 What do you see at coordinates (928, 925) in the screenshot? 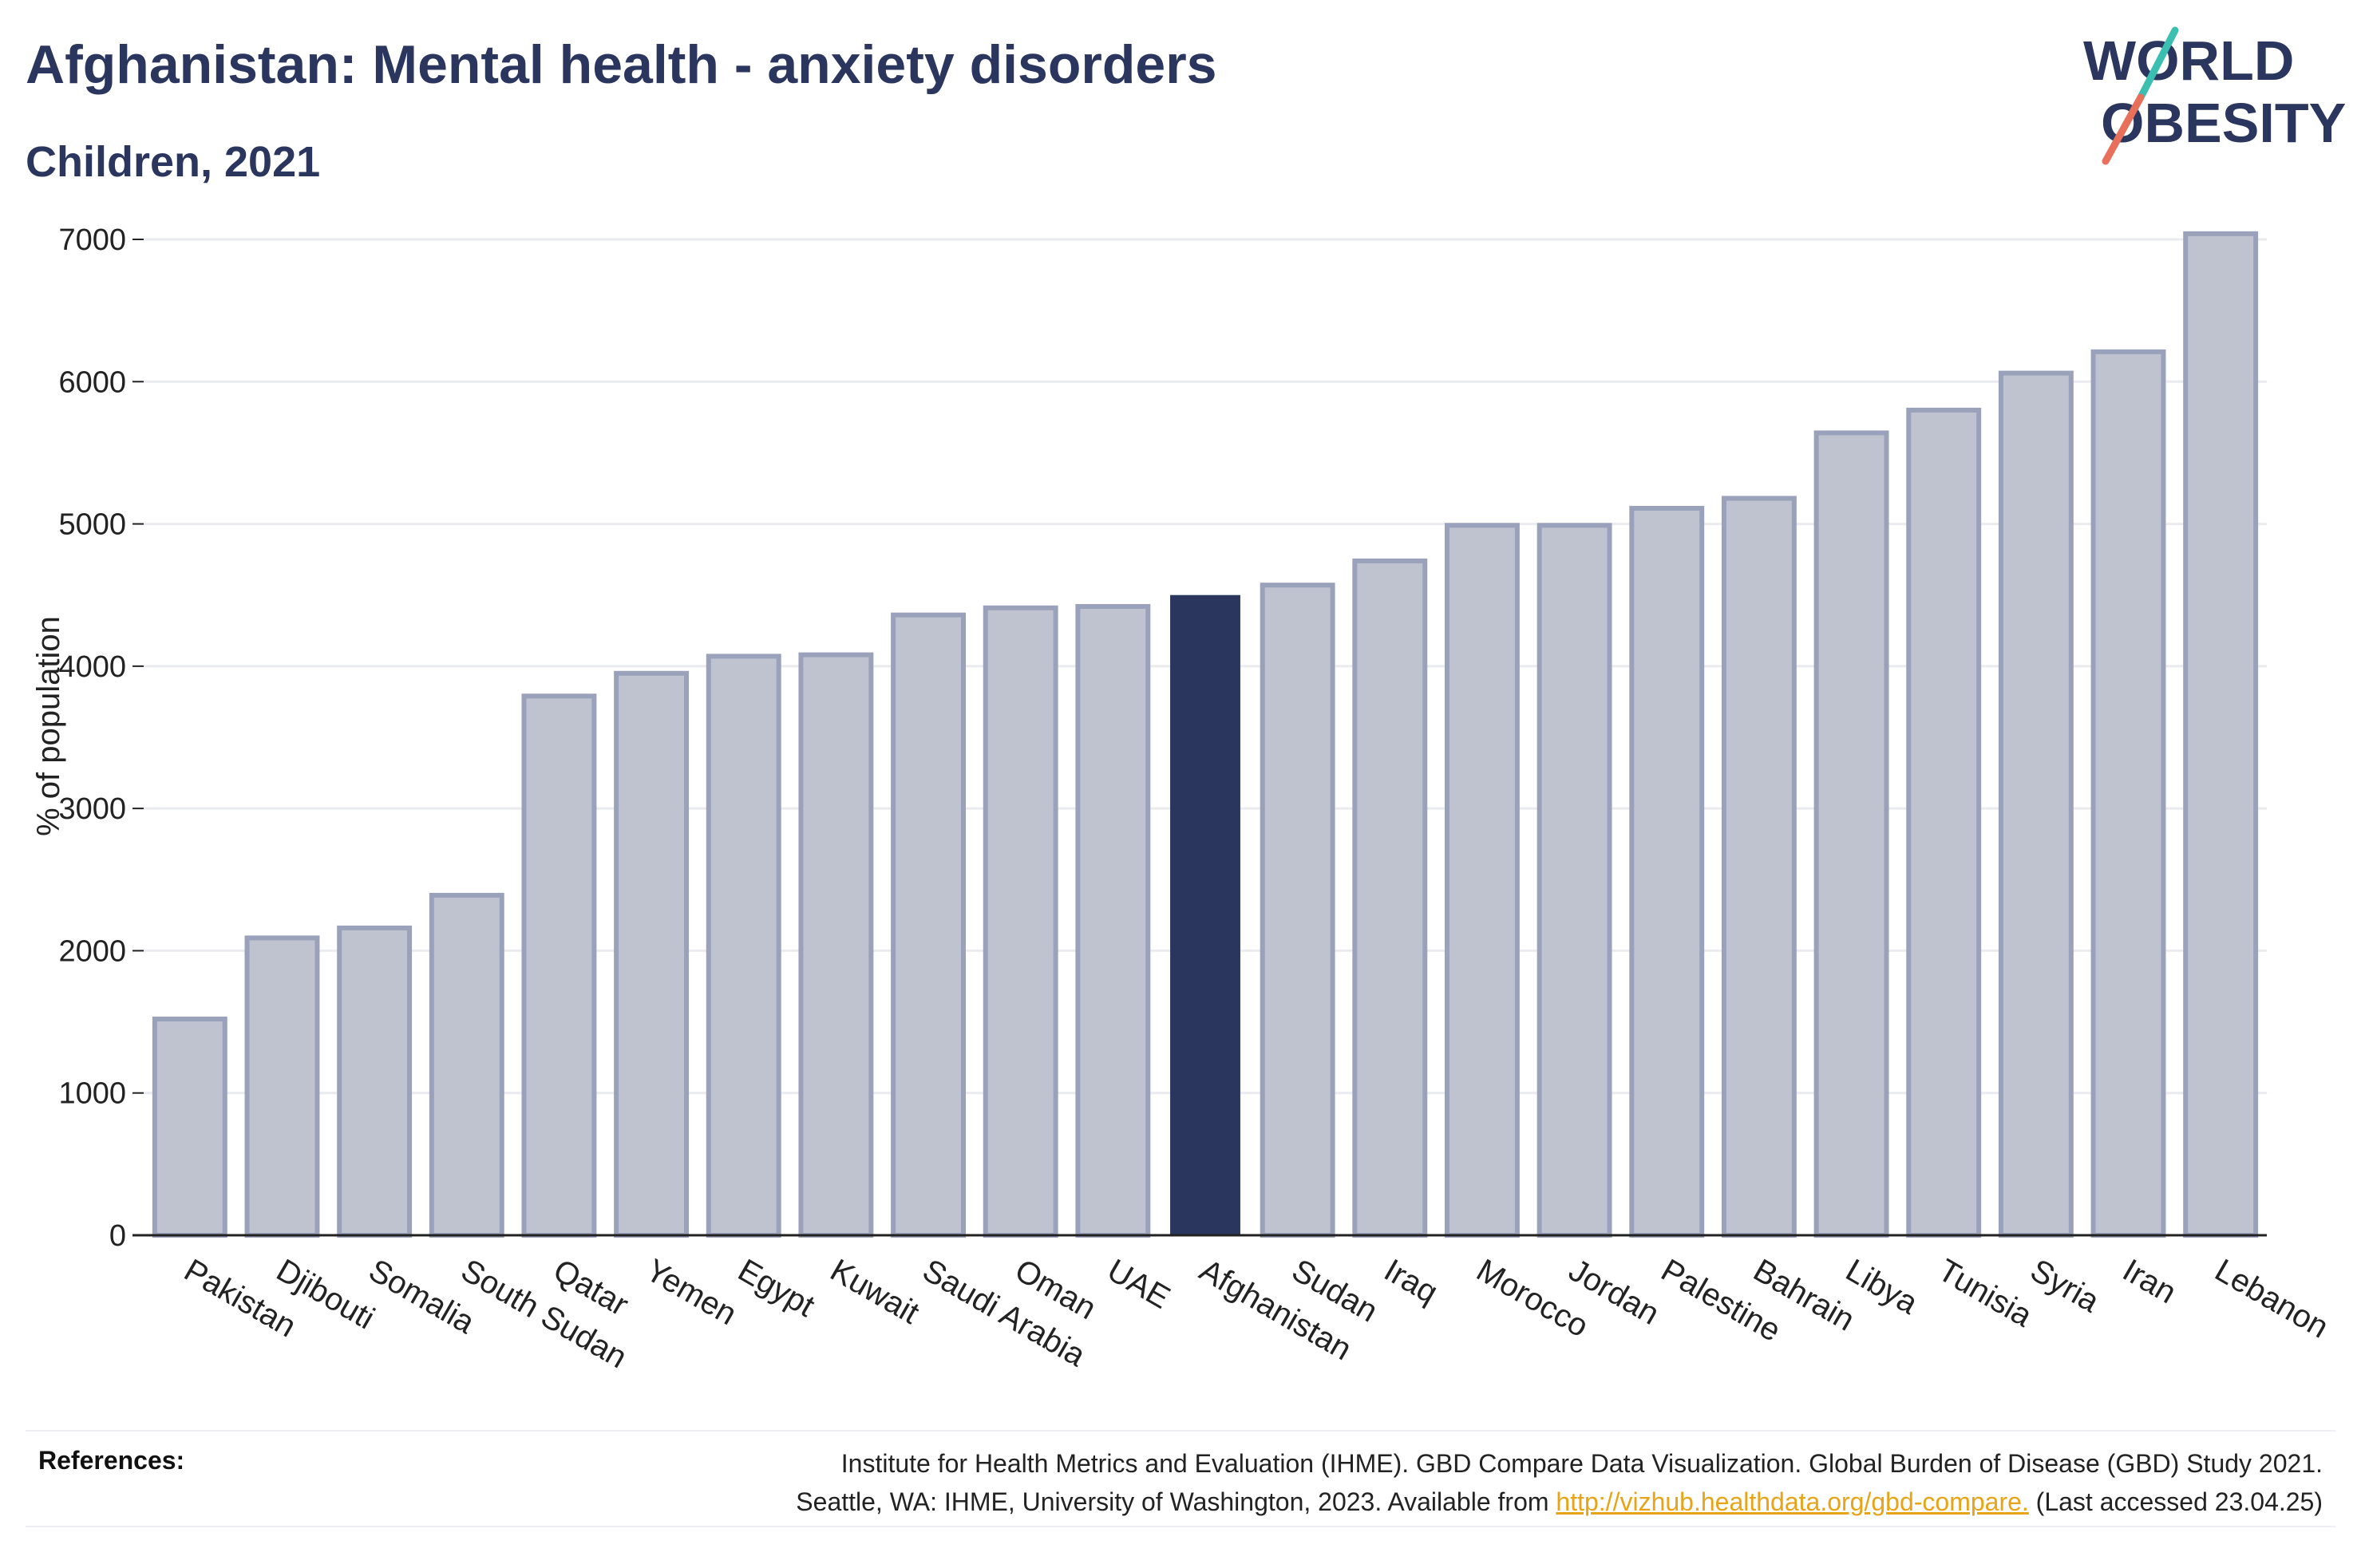
I see `bar-saudi-arabia` at bounding box center [928, 925].